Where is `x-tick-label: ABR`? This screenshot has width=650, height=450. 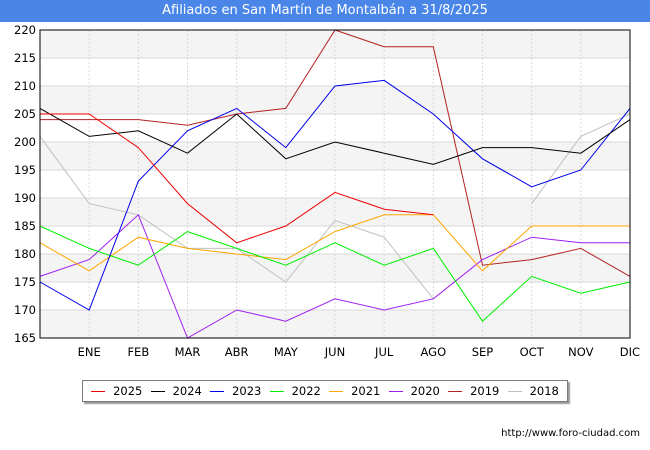 x-tick-label: ABR is located at coordinates (237, 352).